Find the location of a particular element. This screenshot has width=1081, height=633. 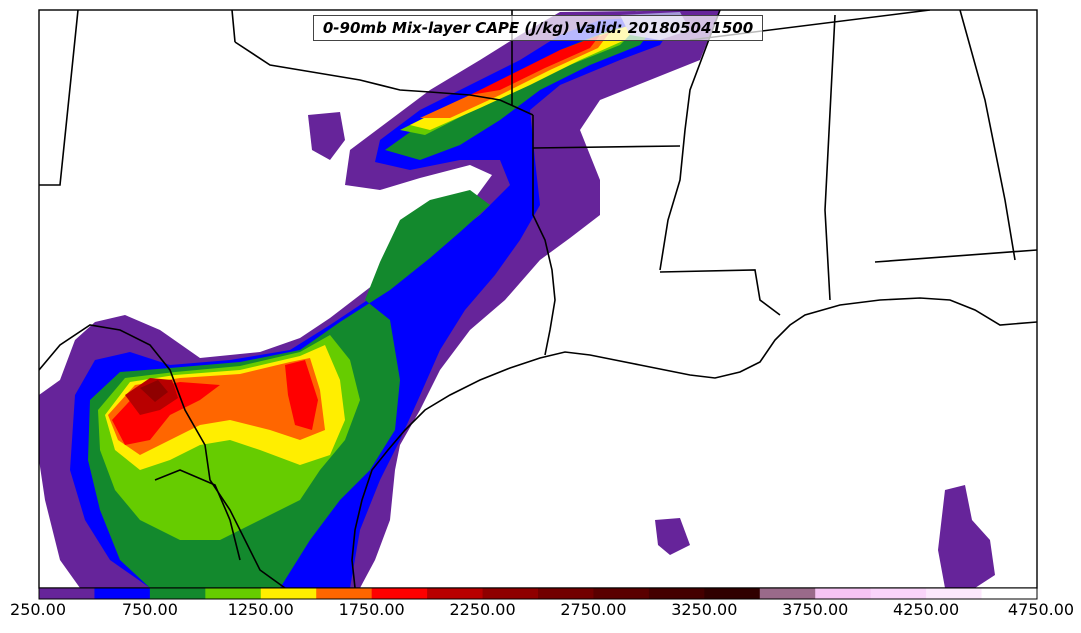

colorbar-tick-label: 750.00 is located at coordinates (149, 609).